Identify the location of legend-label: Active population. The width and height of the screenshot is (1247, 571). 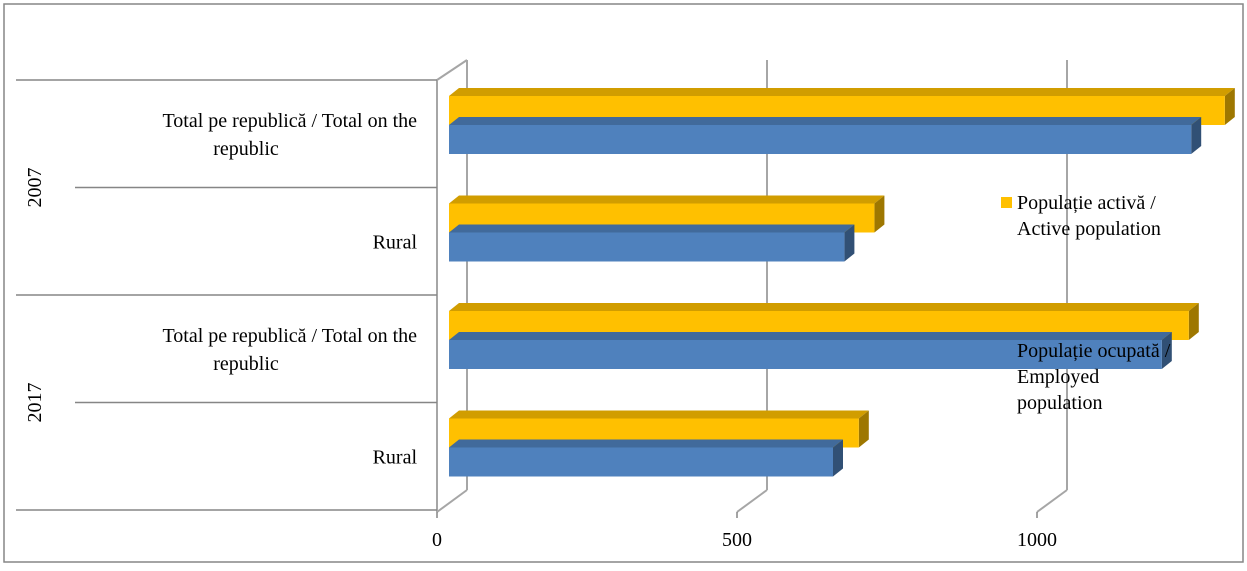
(1089, 229).